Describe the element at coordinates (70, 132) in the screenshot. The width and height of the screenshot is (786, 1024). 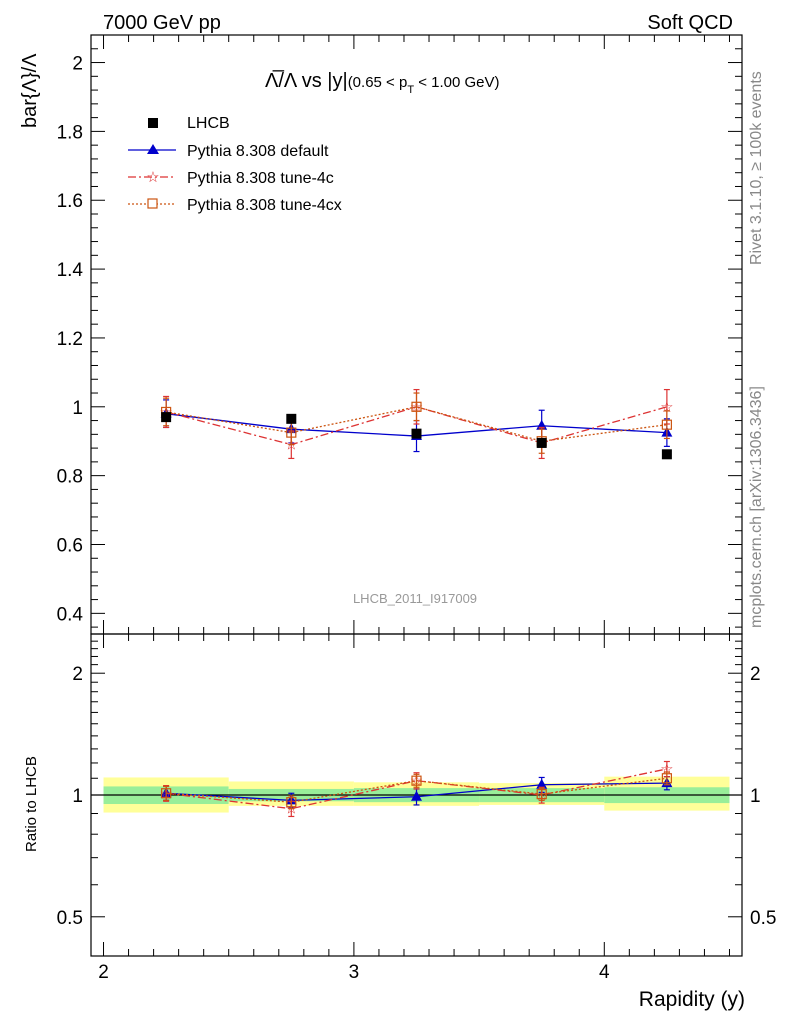
I see `main-ytick-label: 1.8` at that location.